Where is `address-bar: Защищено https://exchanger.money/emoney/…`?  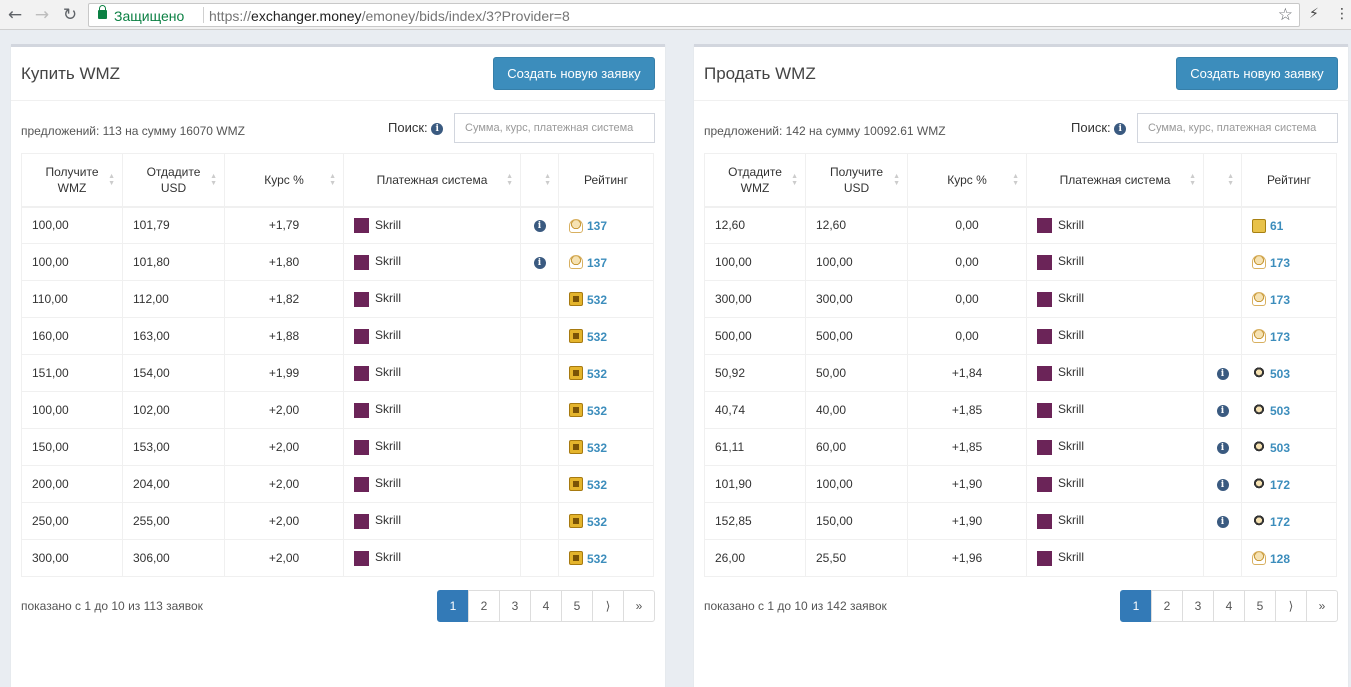 address-bar: Защищено https://exchanger.money/emoney/… is located at coordinates (694, 15).